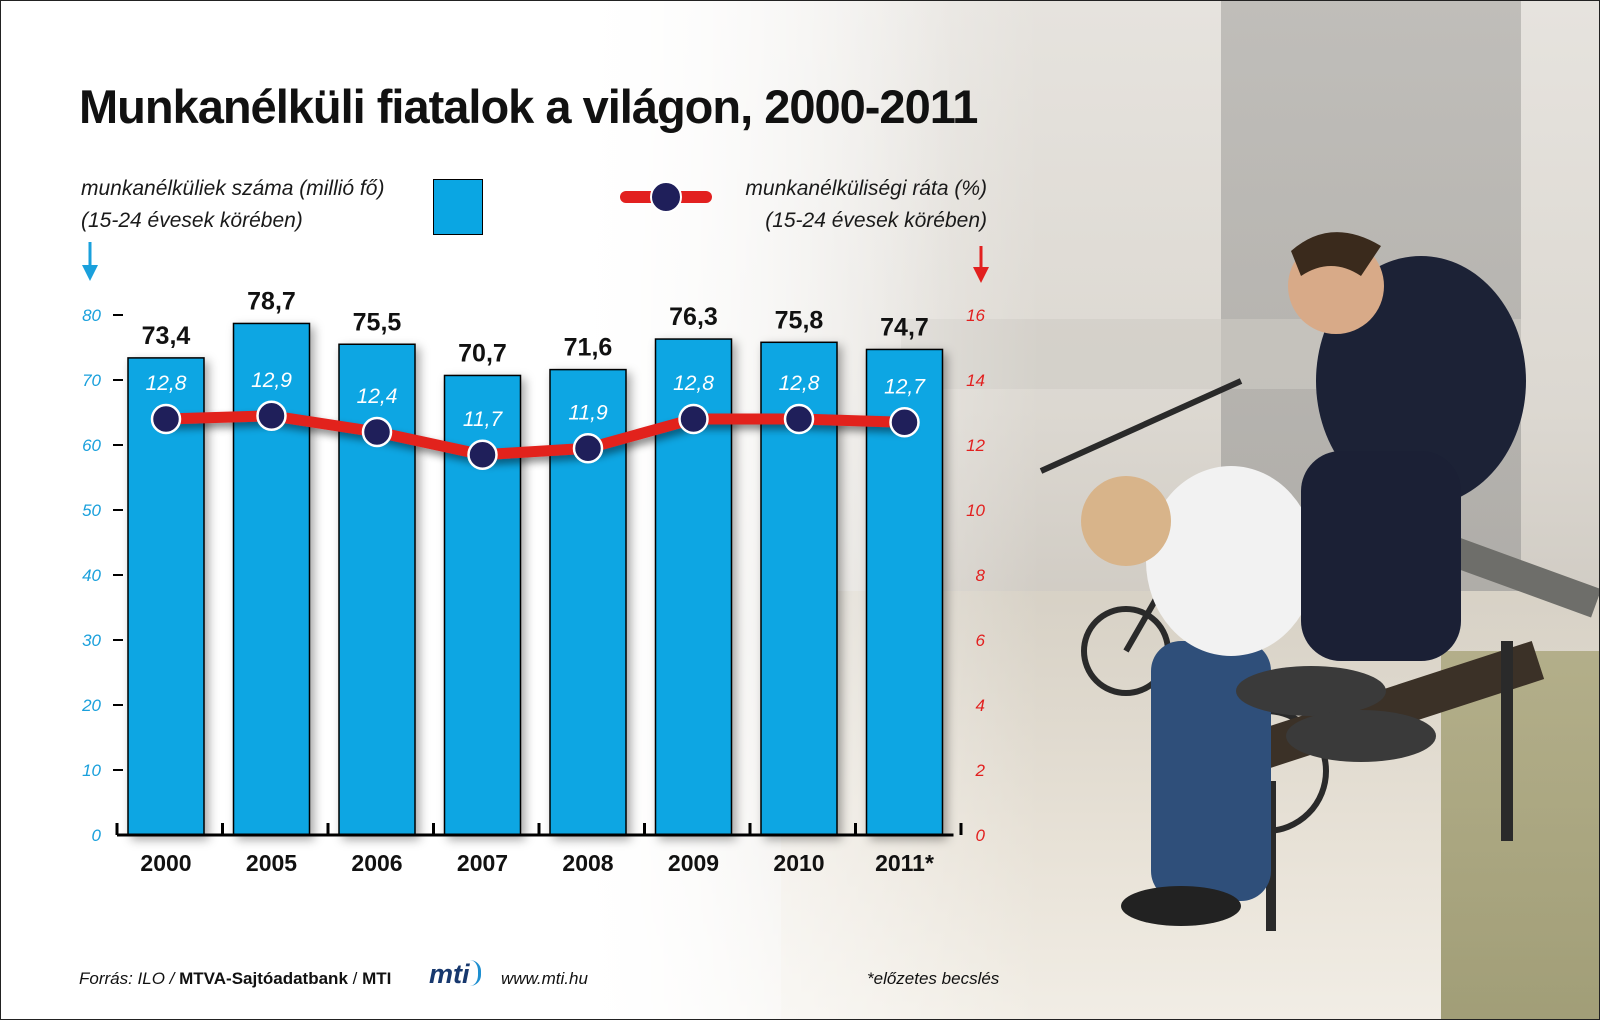 Image resolution: width=1600 pixels, height=1020 pixels. I want to click on x-category-label: 2007, so click(482, 863).